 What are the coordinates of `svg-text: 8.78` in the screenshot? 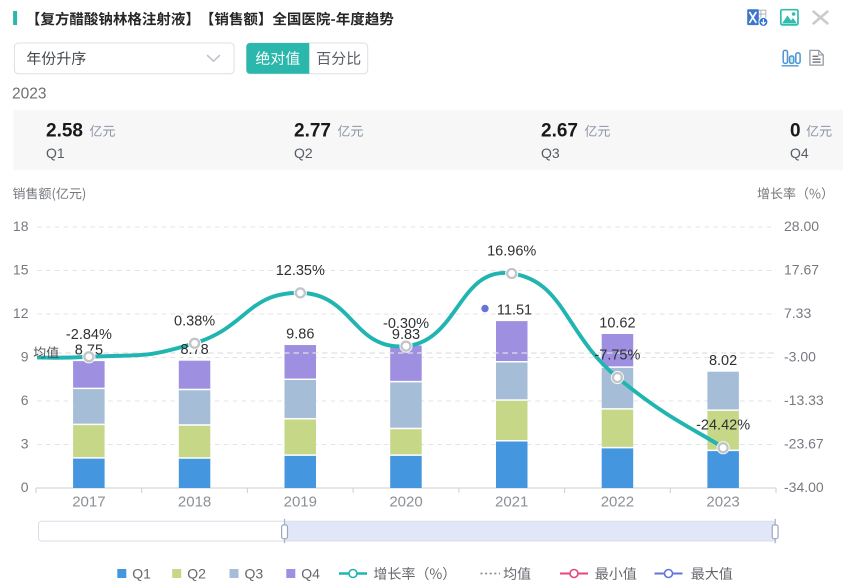 It's located at (194, 350).